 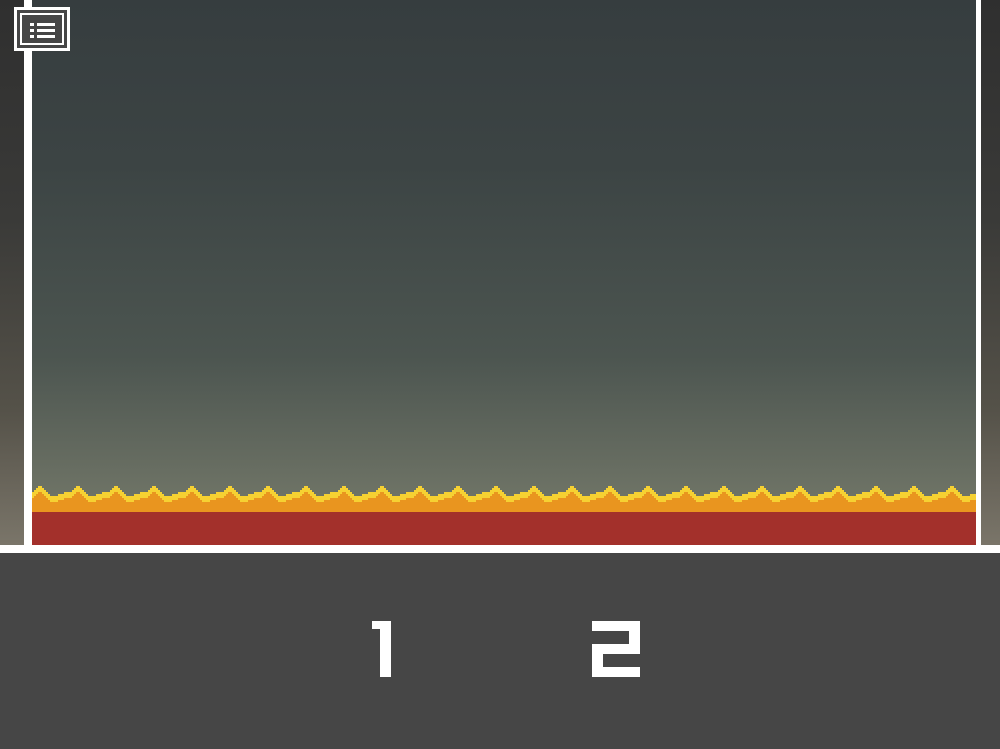 What do you see at coordinates (42, 29) in the screenshot?
I see `menu-button` at bounding box center [42, 29].